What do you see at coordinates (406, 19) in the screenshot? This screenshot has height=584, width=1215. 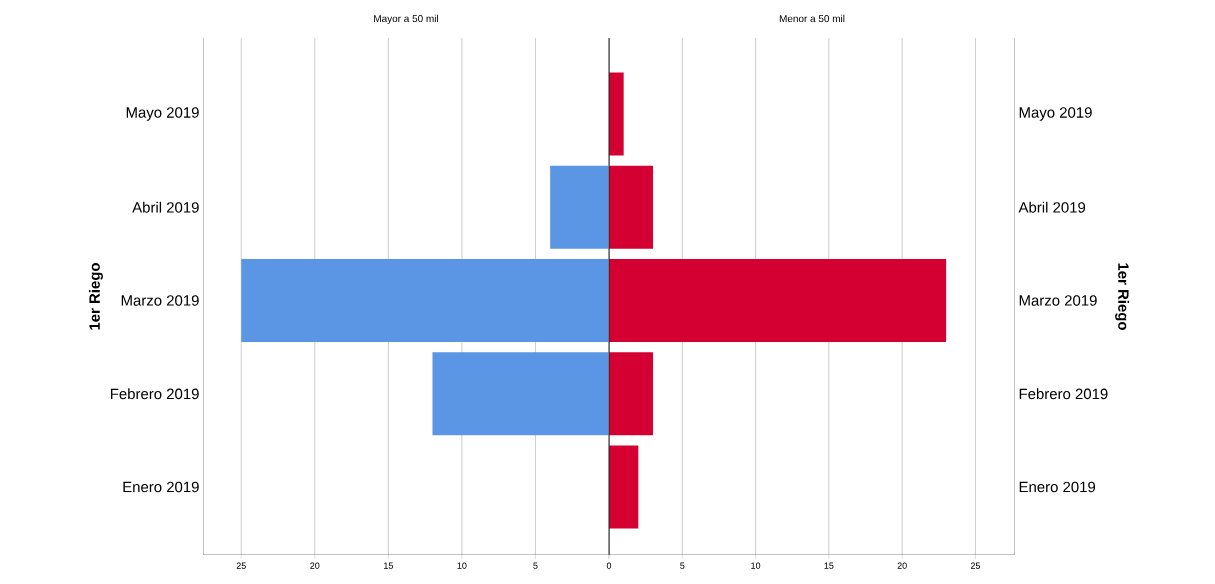 I see `chart-title: Mayor a 50 mil` at bounding box center [406, 19].